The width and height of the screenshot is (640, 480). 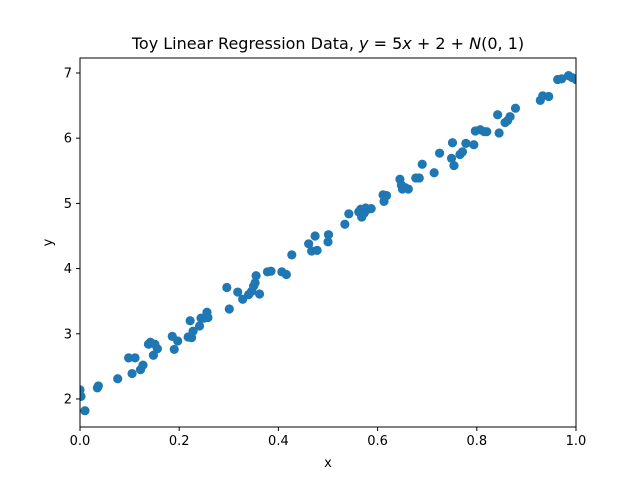 I want to click on x-tick-label: 0.6, so click(x=377, y=441).